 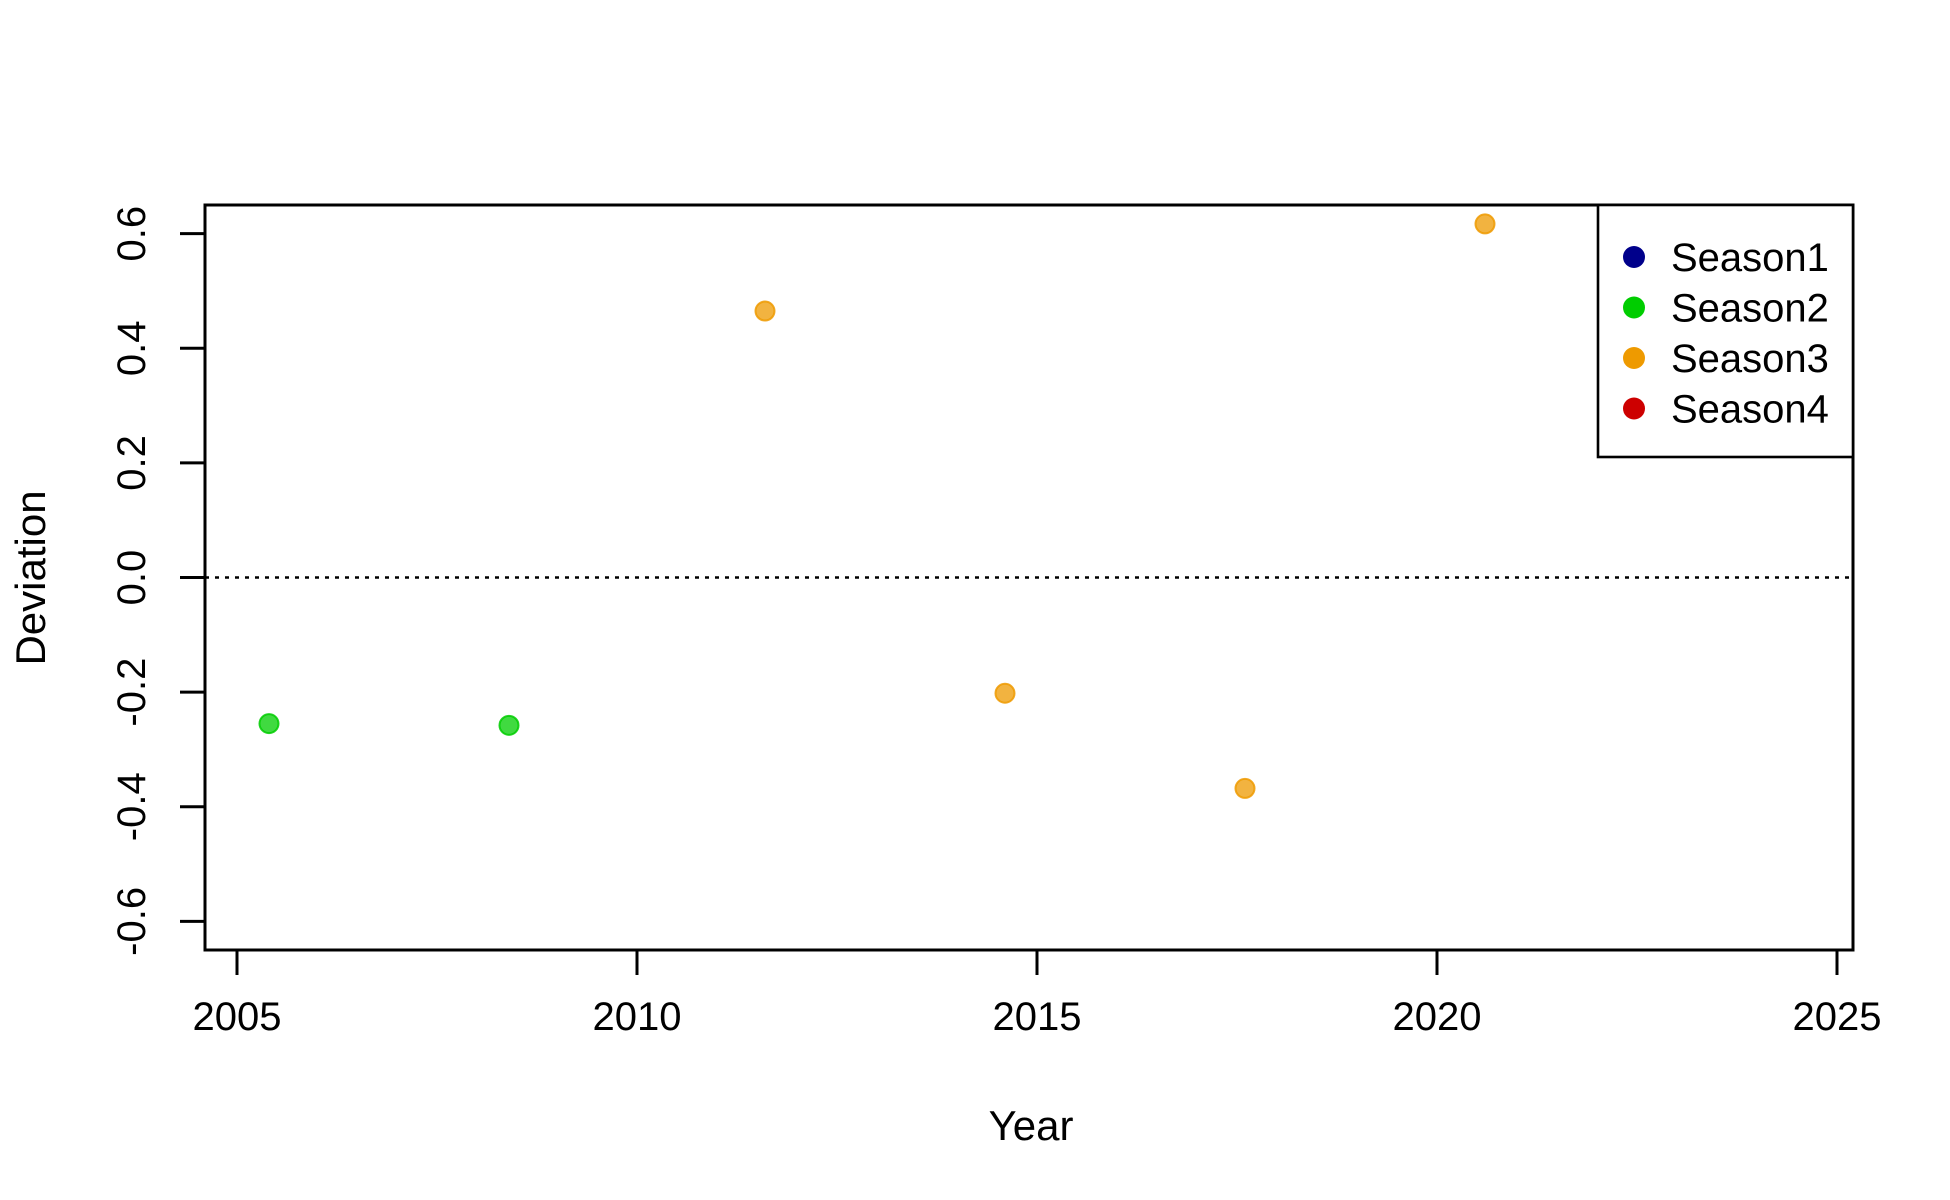 What do you see at coordinates (132, 348) in the screenshot?
I see `y-tick-label: 0.4` at bounding box center [132, 348].